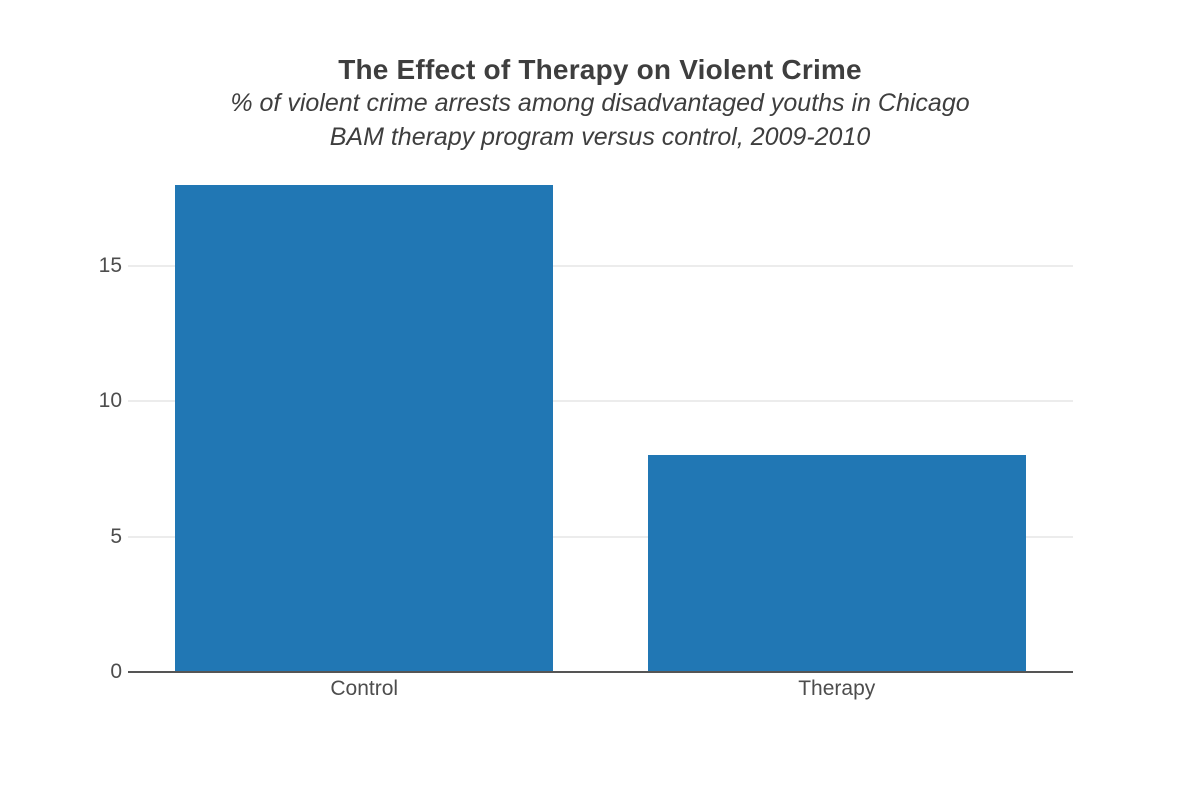 Image resolution: width=1200 pixels, height=800 pixels. Describe the element at coordinates (116, 536) in the screenshot. I see `y-tick-label-5: 5` at that location.